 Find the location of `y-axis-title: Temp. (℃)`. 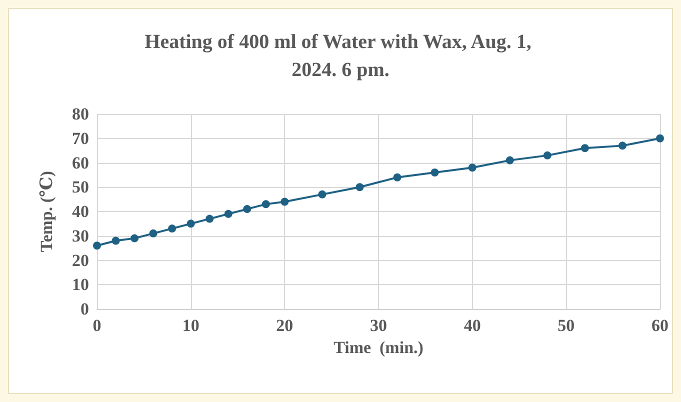

y-axis-title: Temp. (℃) is located at coordinates (46, 211).